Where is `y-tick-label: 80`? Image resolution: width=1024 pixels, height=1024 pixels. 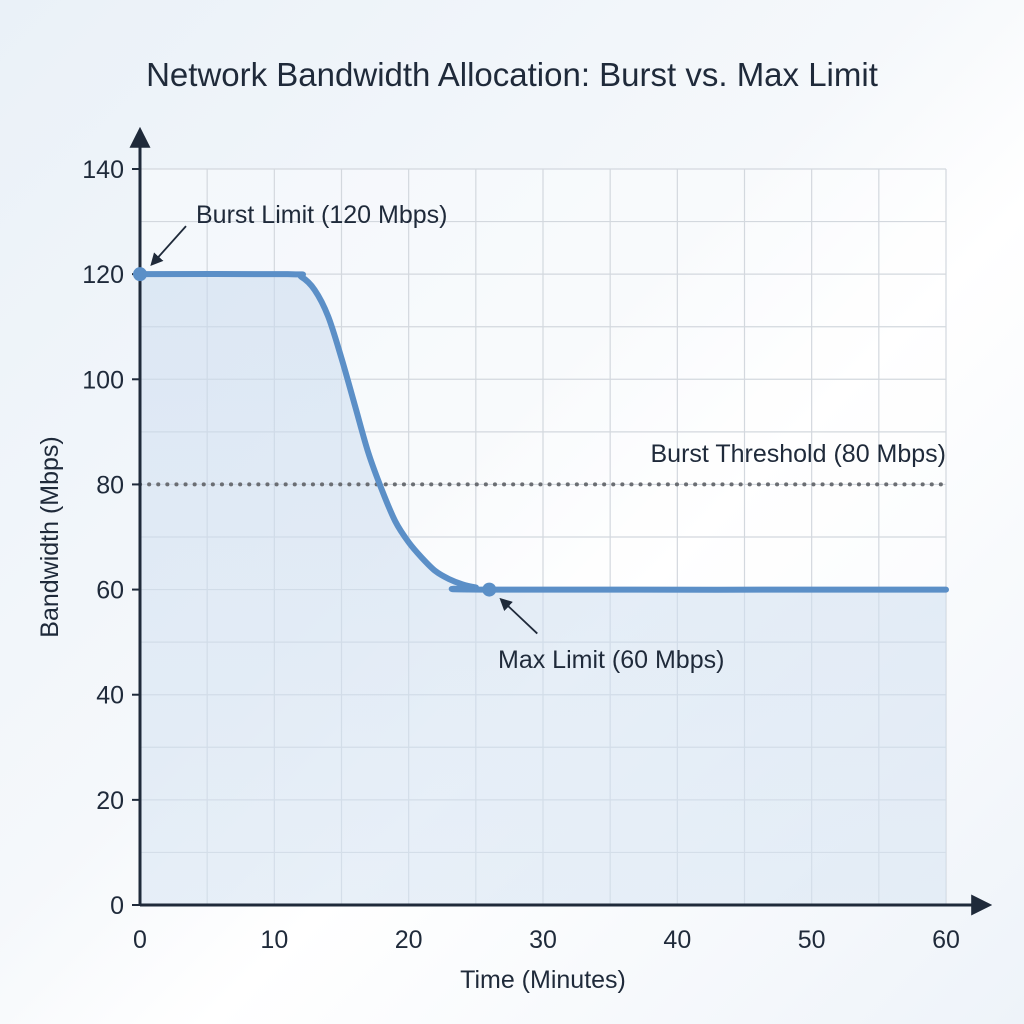
y-tick-label: 80 is located at coordinates (110, 485).